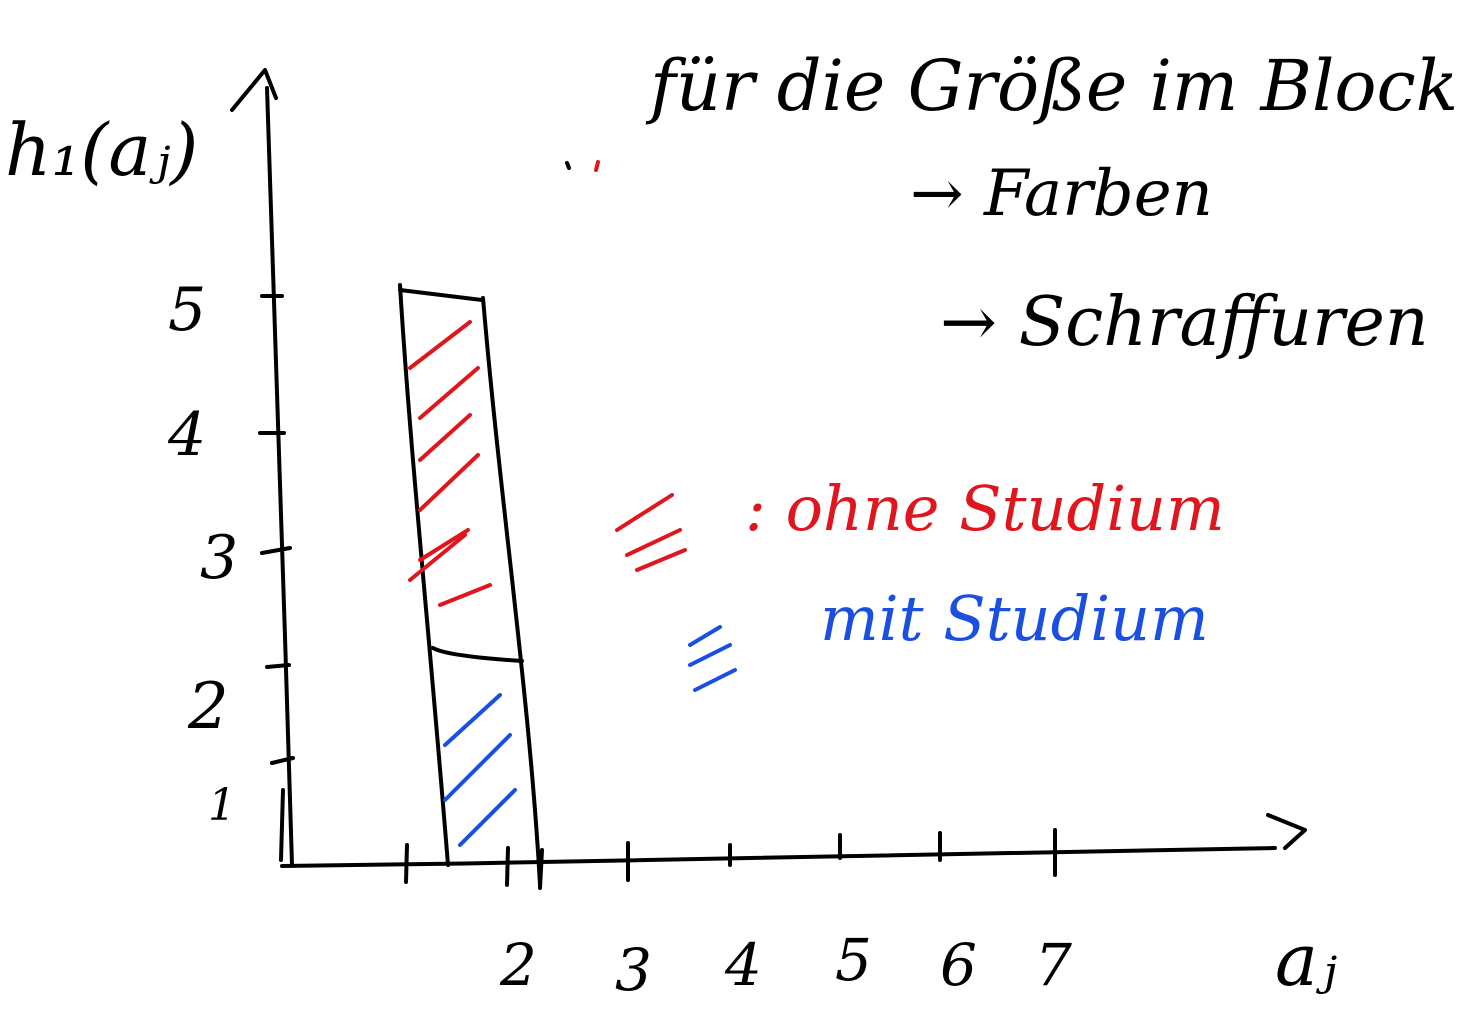  I want to click on note-line-2: → Farben, so click(1061, 194).